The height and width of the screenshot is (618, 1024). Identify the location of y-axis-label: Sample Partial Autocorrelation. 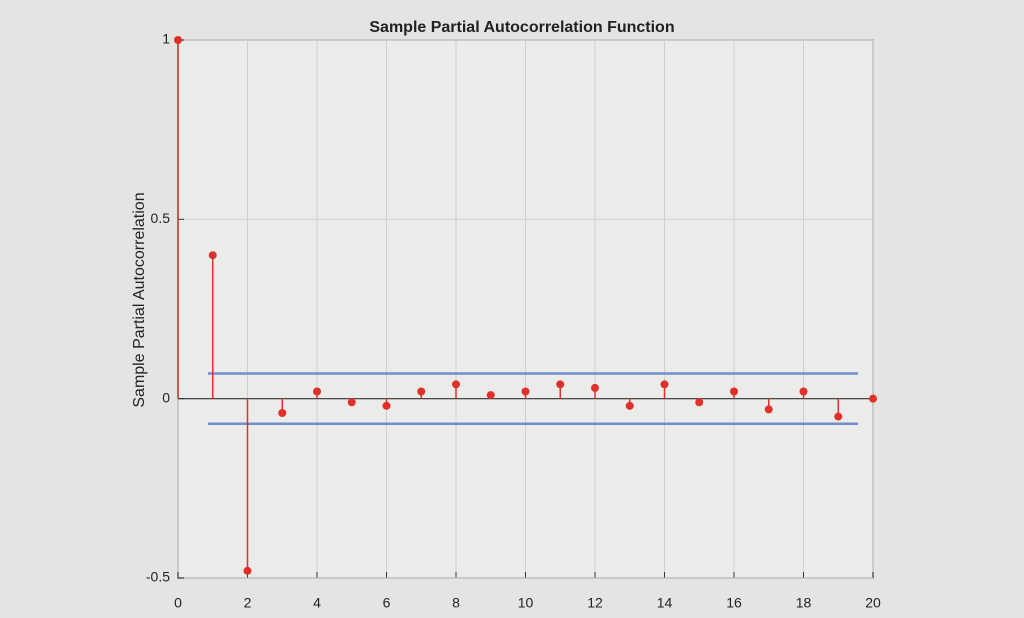
(139, 299).